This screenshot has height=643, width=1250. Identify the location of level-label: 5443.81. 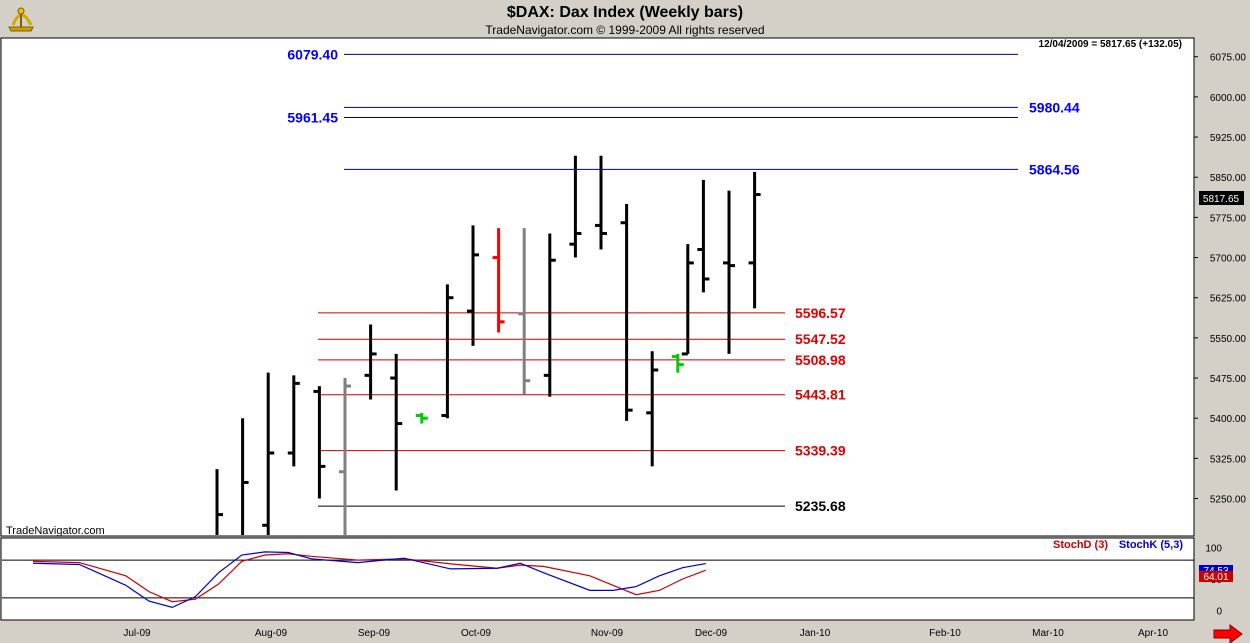
(820, 395).